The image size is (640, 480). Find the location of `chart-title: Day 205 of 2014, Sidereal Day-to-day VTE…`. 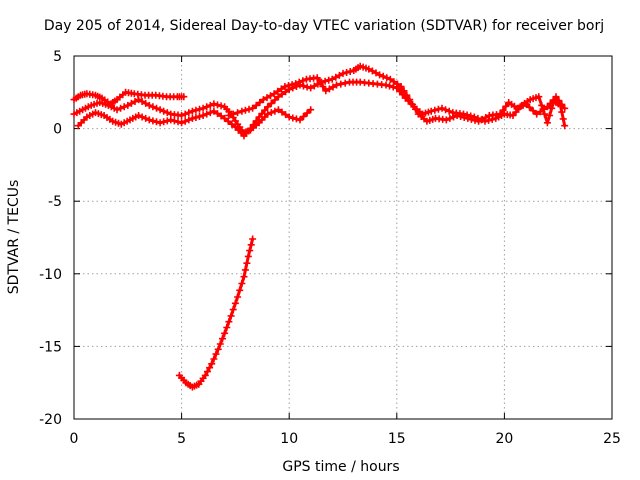

chart-title: Day 205 of 2014, Sidereal Day-to-day VTE… is located at coordinates (324, 26).